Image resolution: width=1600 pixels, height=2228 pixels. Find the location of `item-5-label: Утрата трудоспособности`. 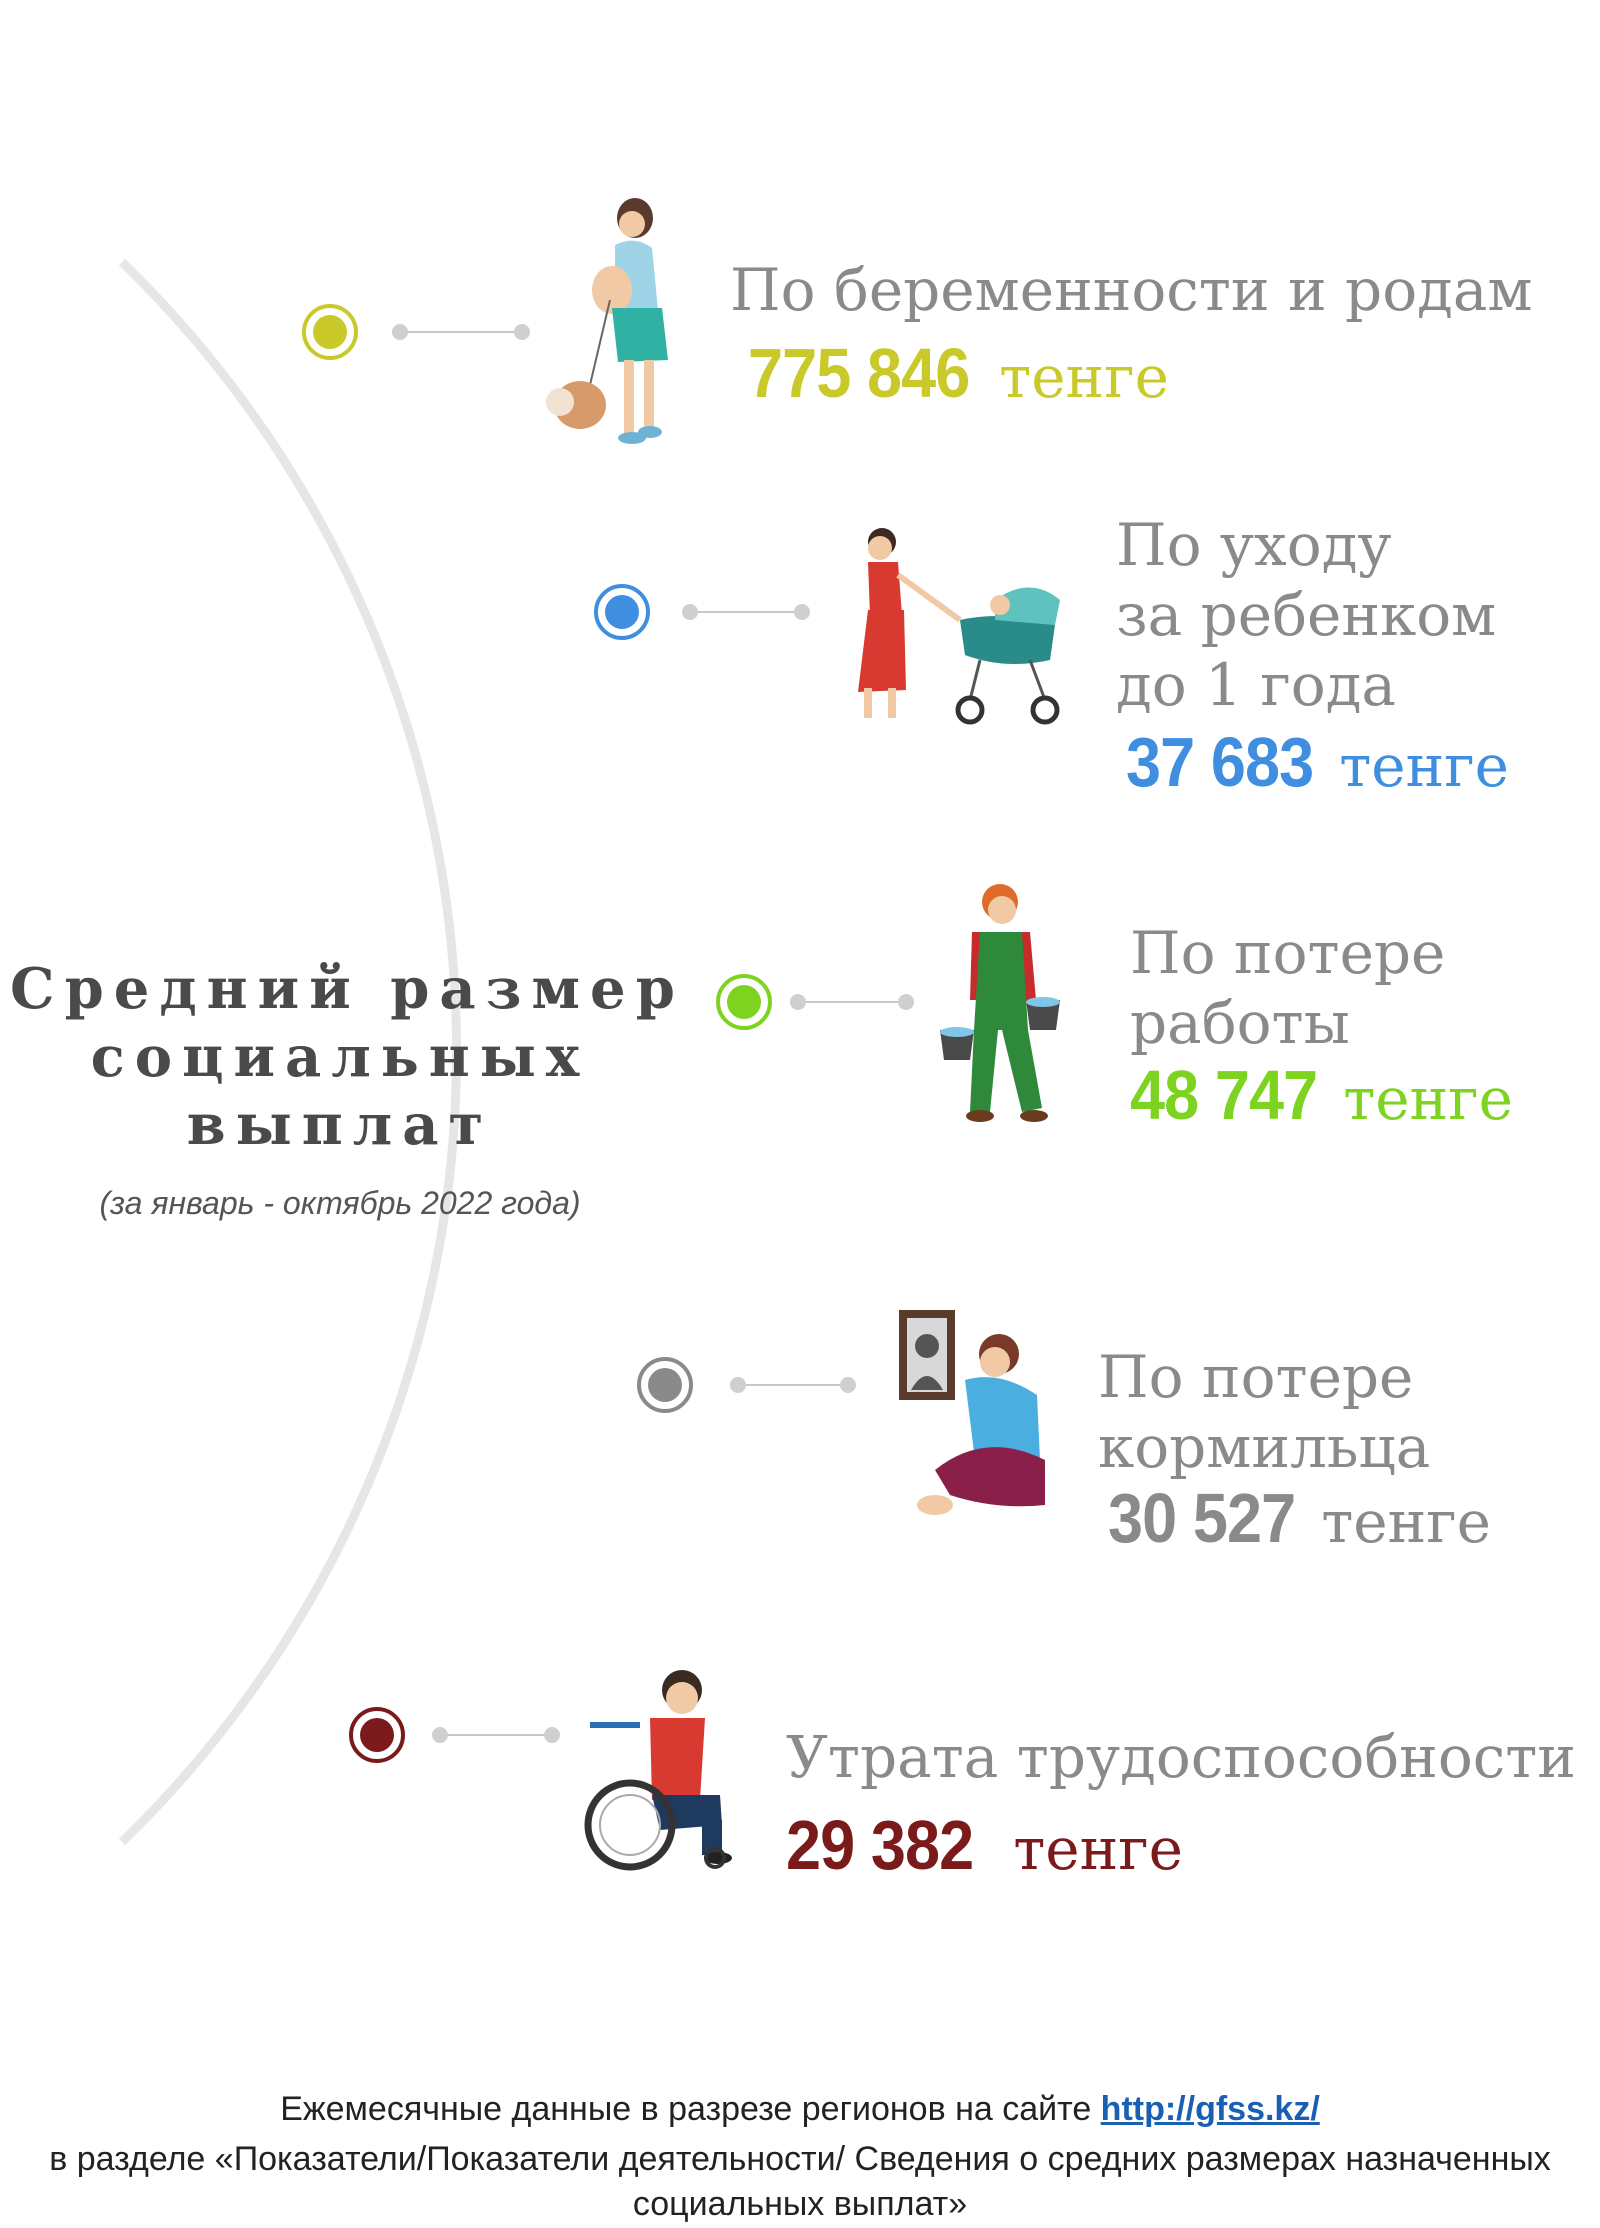

item-5-label: Утрата трудоспособности is located at coordinates (1181, 1757).